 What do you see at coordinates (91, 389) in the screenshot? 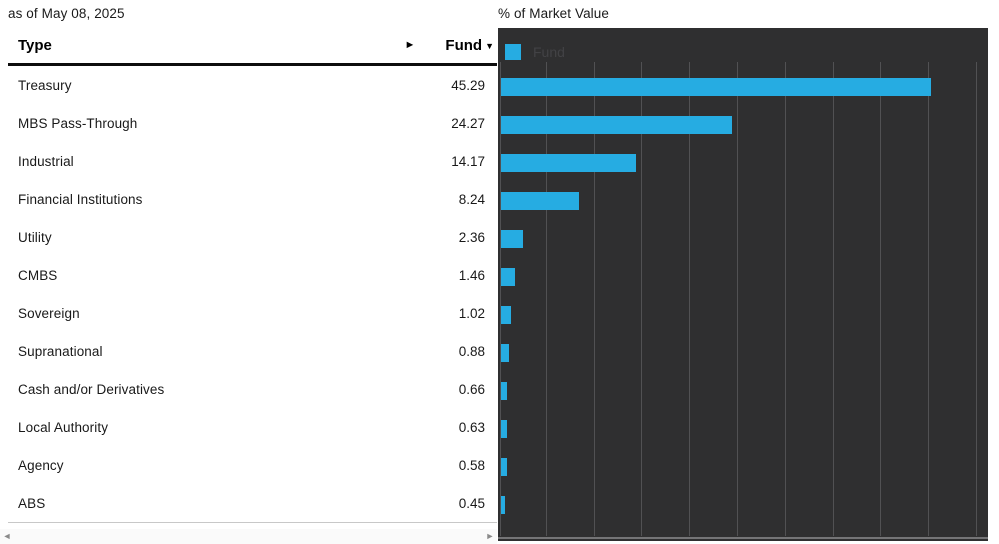
I see `row-label: Cash and/or Derivatives` at bounding box center [91, 389].